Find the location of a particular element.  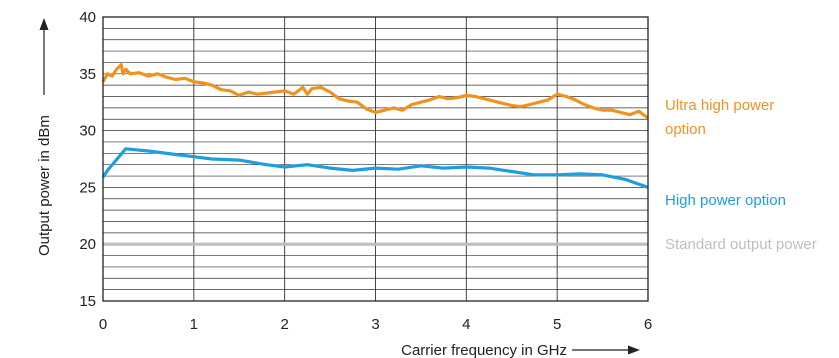

y-axis-title: Output power in dBm is located at coordinates (44, 185).